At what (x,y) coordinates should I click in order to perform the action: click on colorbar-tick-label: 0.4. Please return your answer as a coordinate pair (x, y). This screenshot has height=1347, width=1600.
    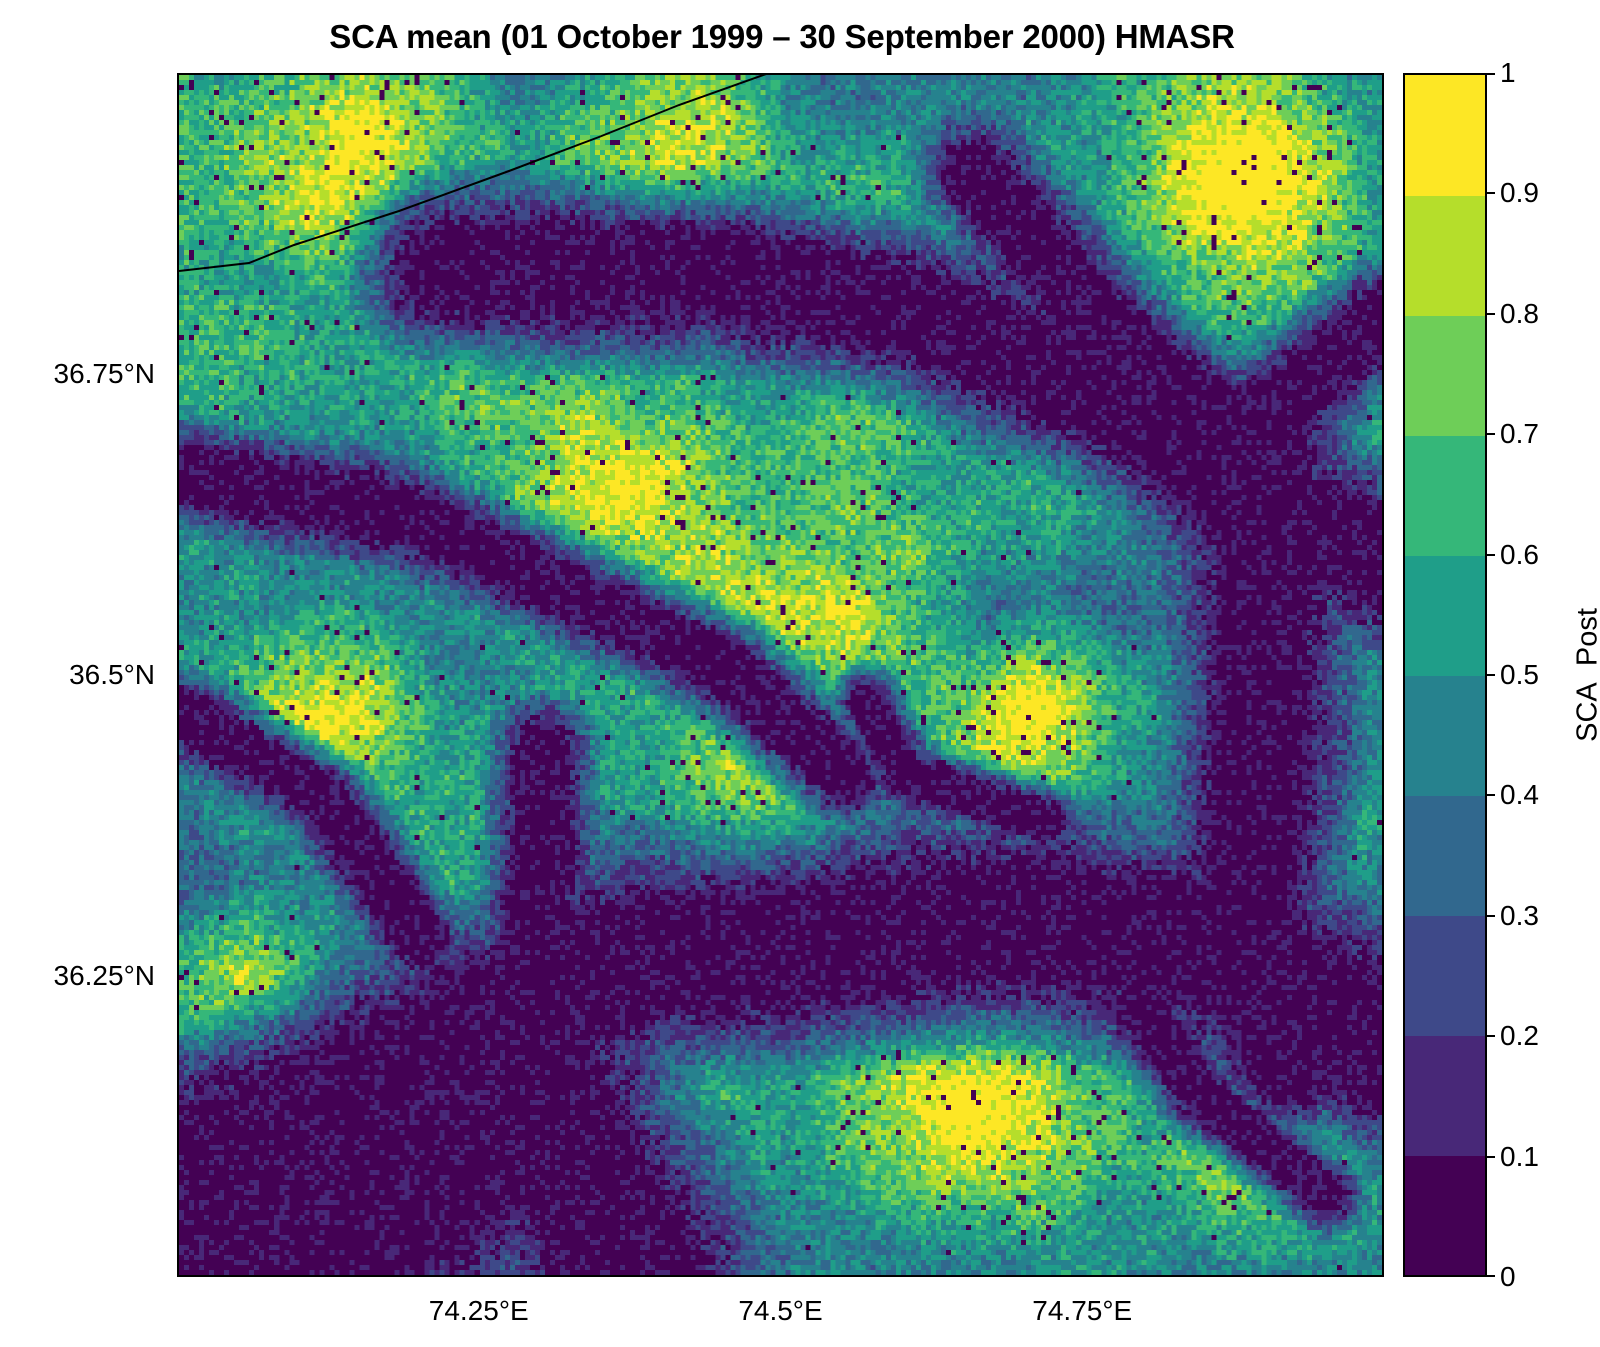
    Looking at the image, I should click on (1519, 795).